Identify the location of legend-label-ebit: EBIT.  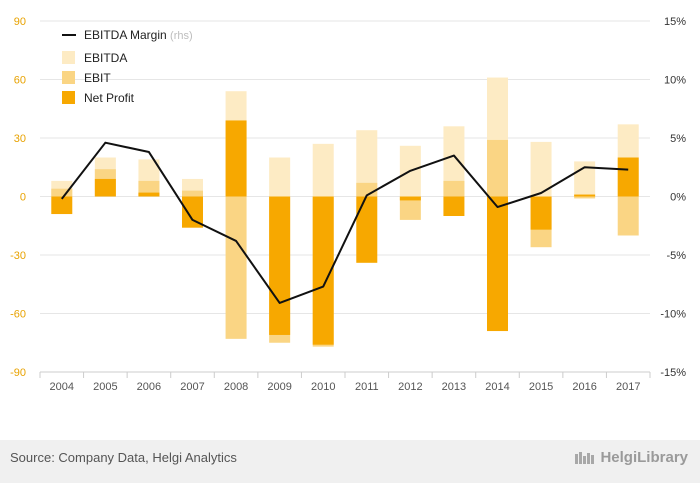
(97, 78).